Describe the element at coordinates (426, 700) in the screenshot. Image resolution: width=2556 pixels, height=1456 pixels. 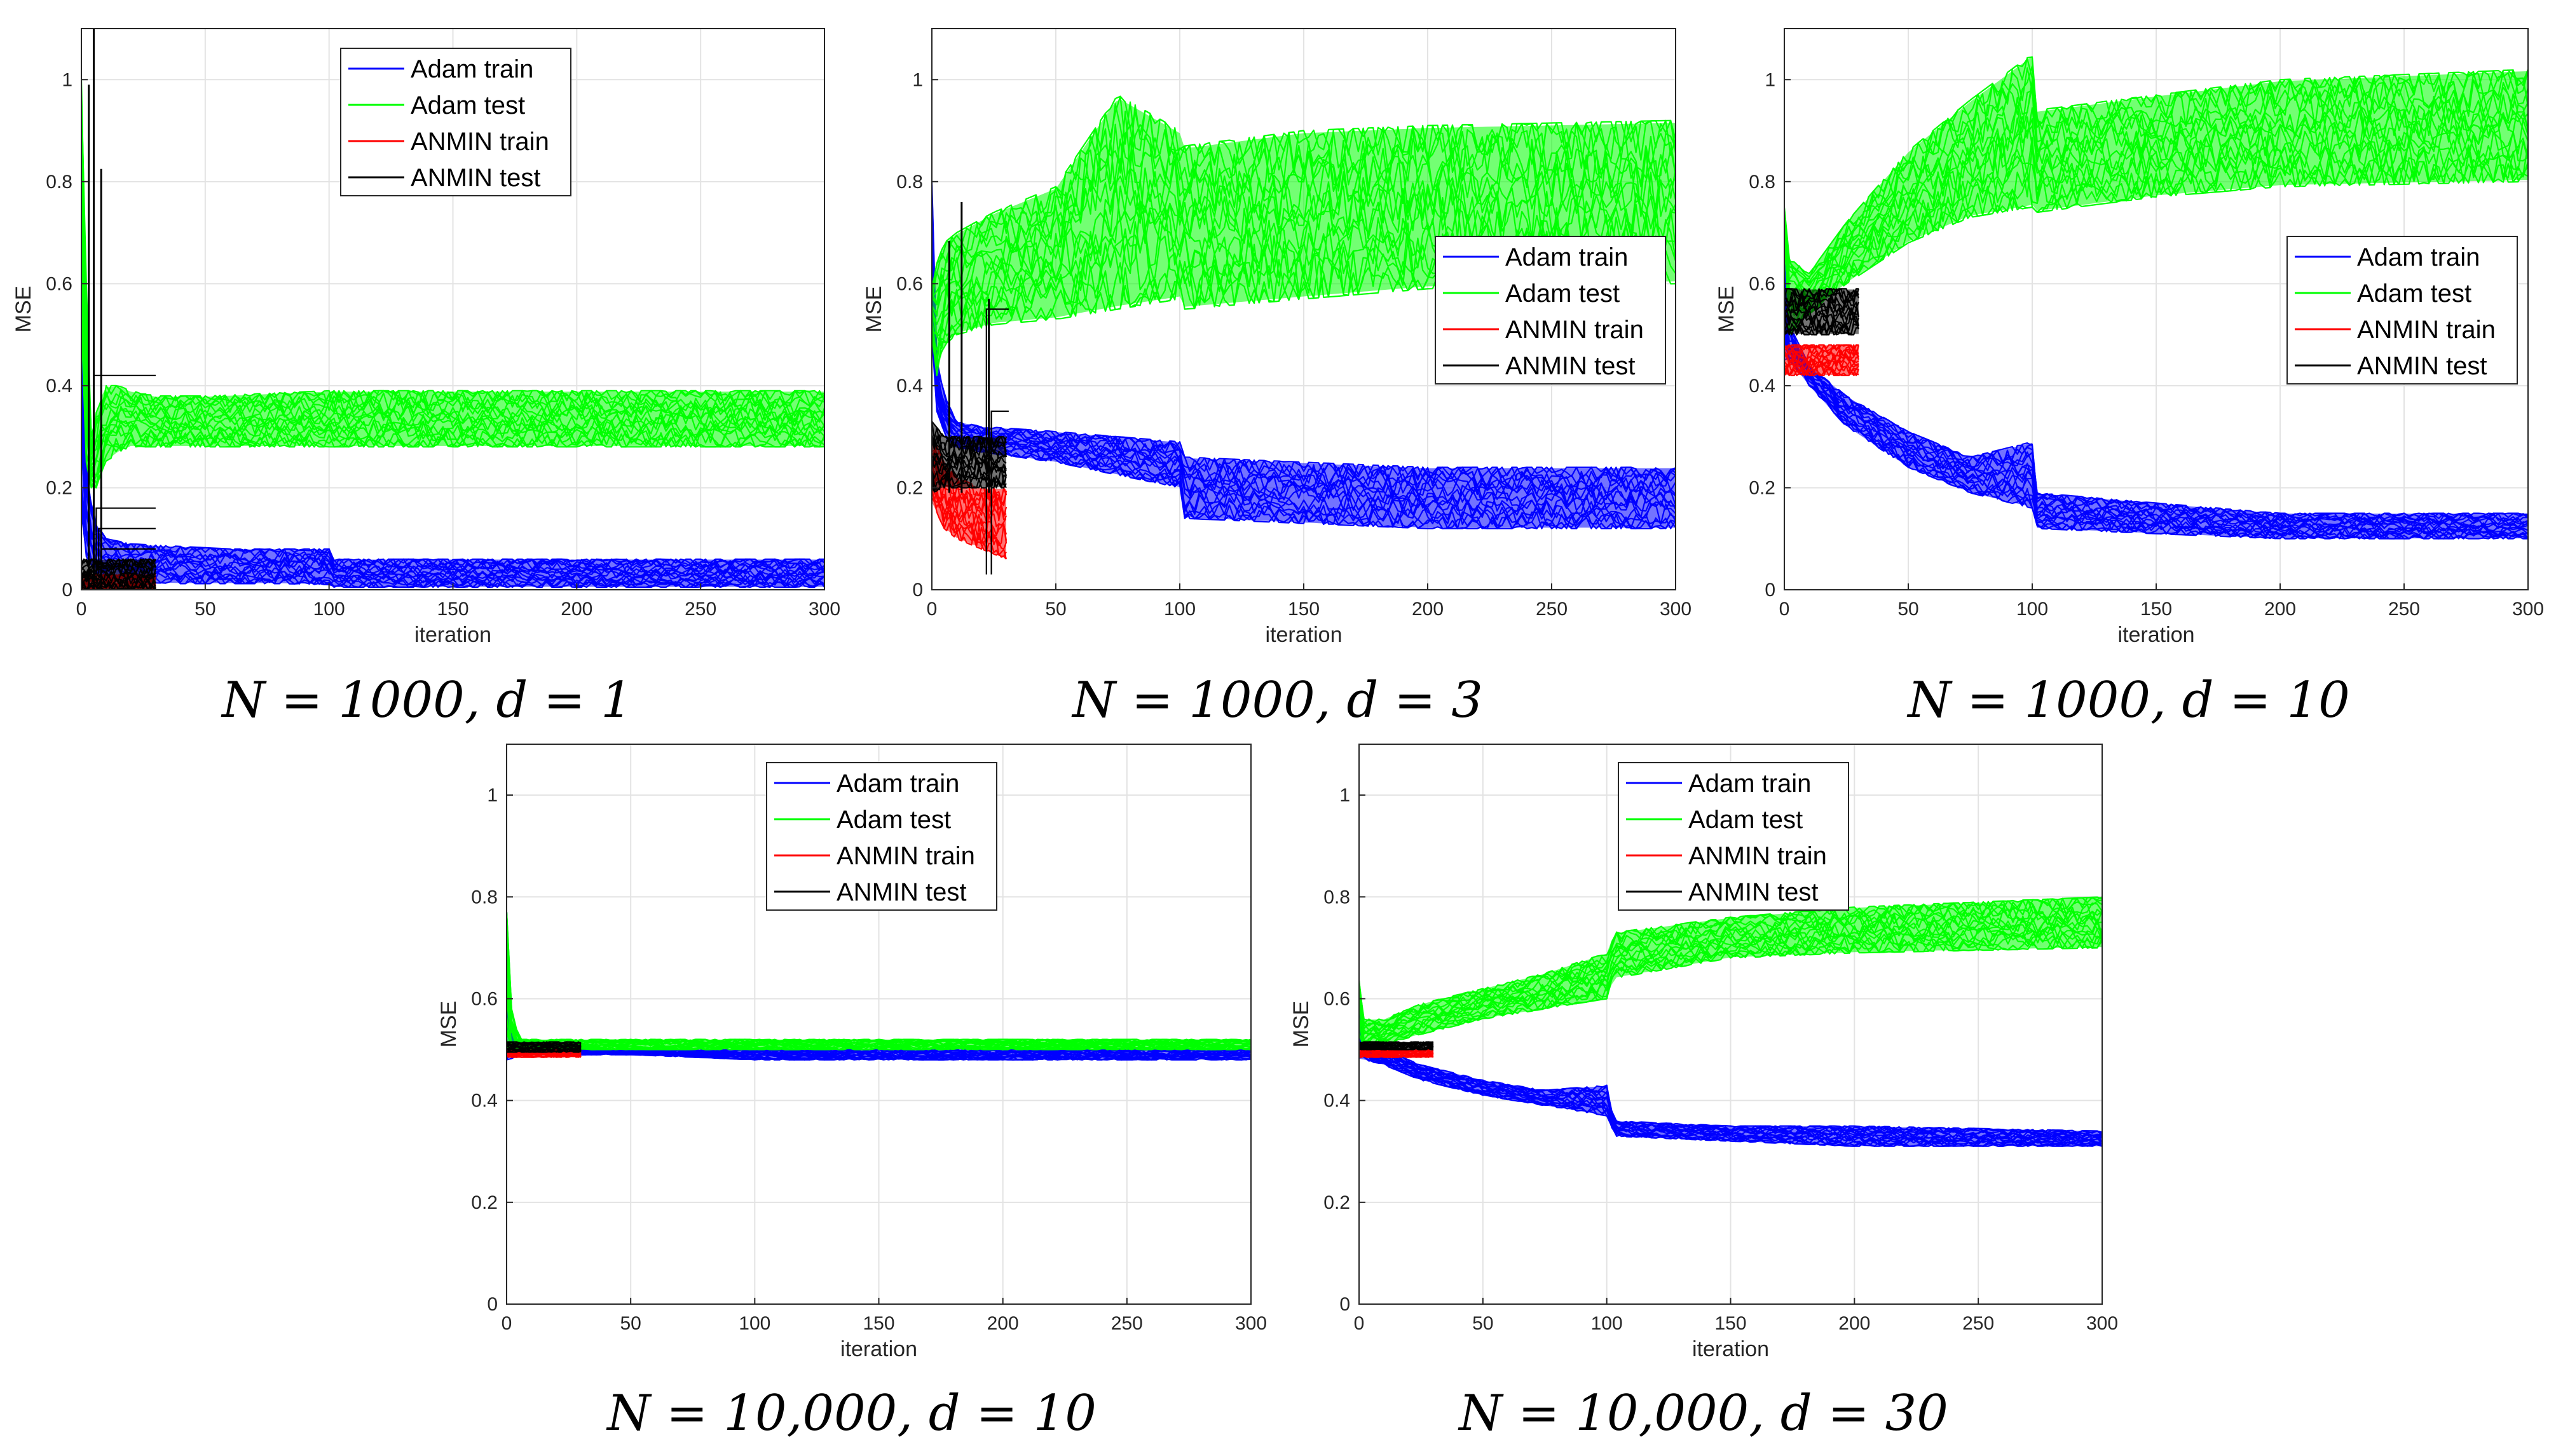
I see `panel-caption: N = 1000, d = 1` at that location.